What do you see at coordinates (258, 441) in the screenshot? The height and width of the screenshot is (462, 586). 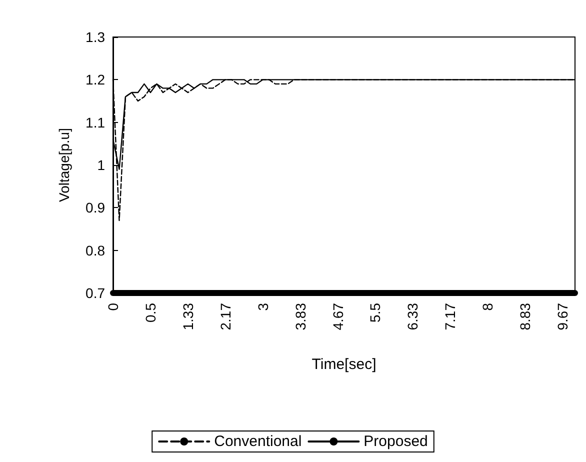 I see `legend-label: Conventional` at bounding box center [258, 441].